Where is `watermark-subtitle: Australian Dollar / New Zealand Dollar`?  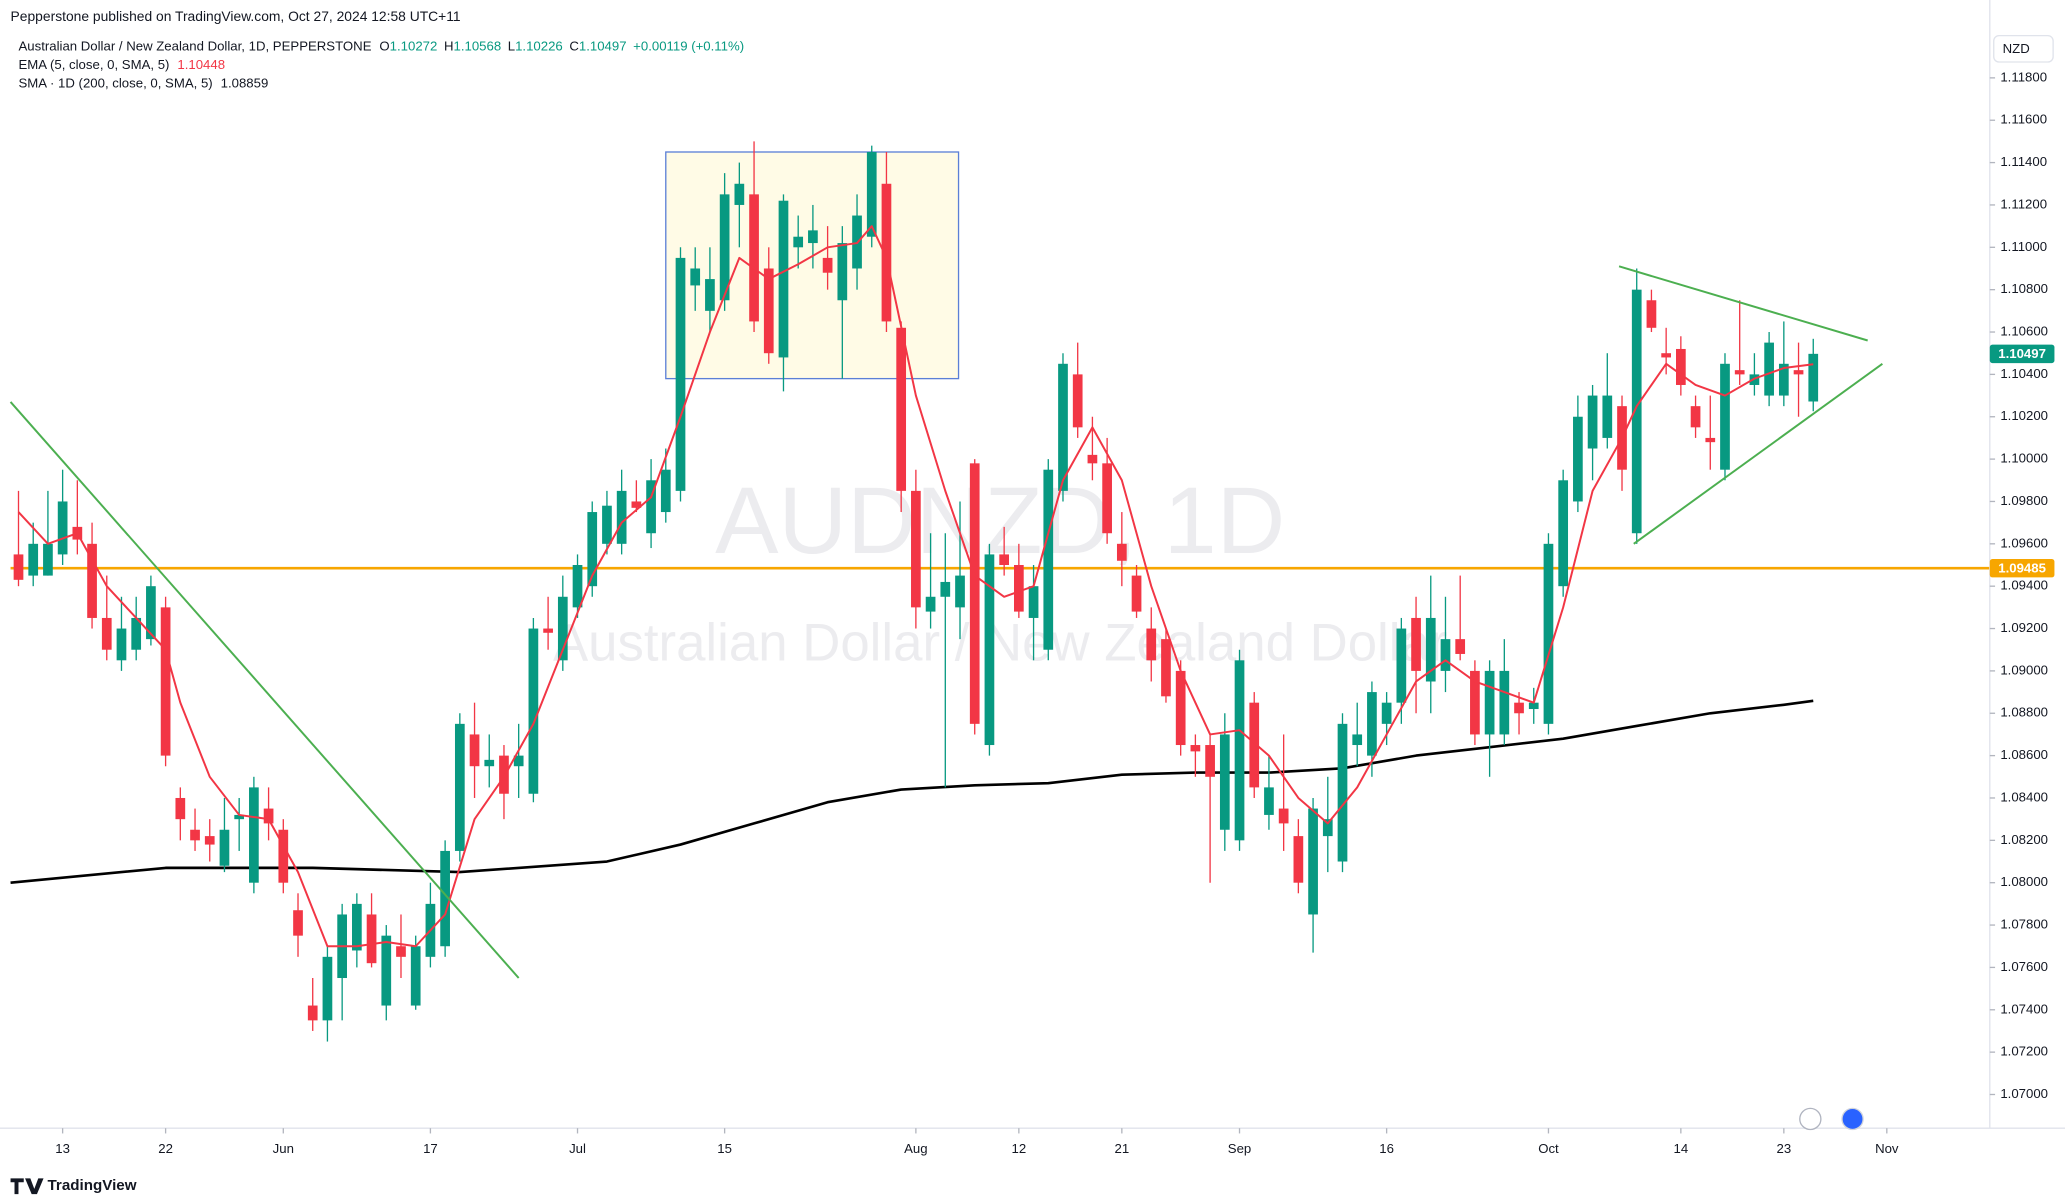
watermark-subtitle: Australian Dollar / New Zealand Dollar is located at coordinates (1000, 642).